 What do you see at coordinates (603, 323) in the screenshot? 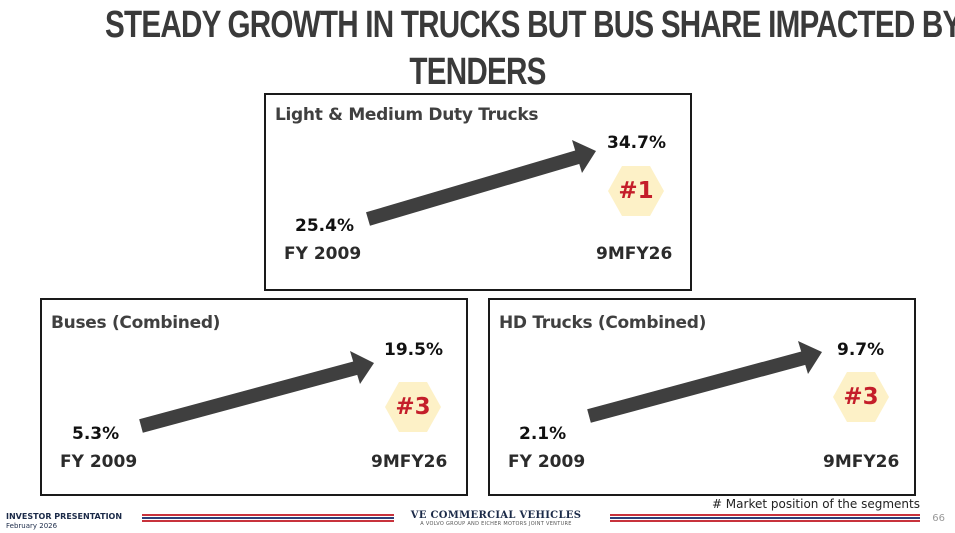
I see `hd-trucks-title: HD Trucks (Combined)` at bounding box center [603, 323].